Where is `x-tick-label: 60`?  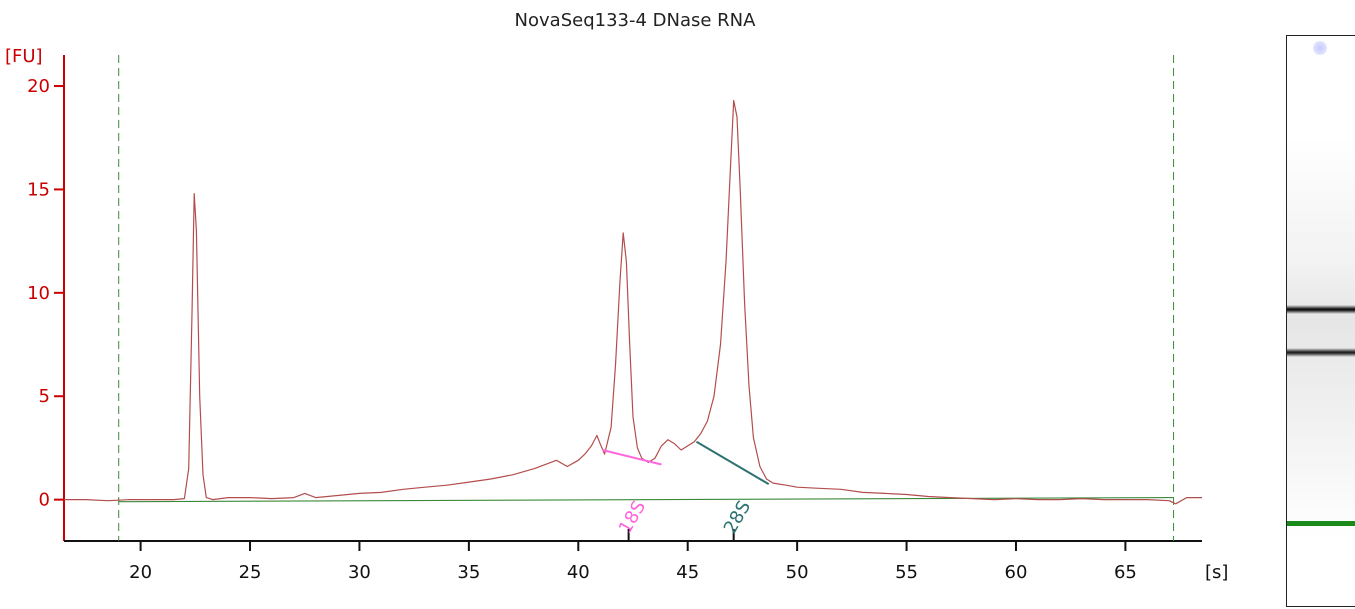
x-tick-label: 60 is located at coordinates (1016, 572).